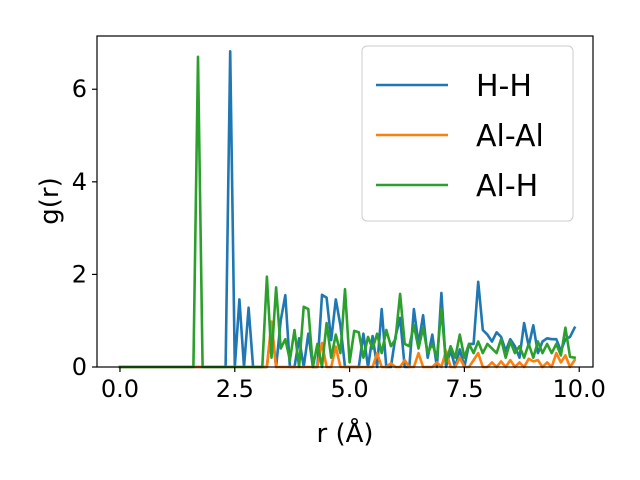 The height and width of the screenshot is (480, 640). What do you see at coordinates (50, 200) in the screenshot?
I see `y-axis-label: g(r)` at bounding box center [50, 200].